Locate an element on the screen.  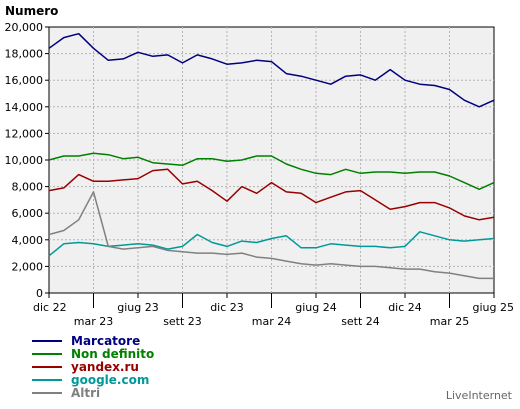
x-tick-label: dic 24 is located at coordinates (405, 307).